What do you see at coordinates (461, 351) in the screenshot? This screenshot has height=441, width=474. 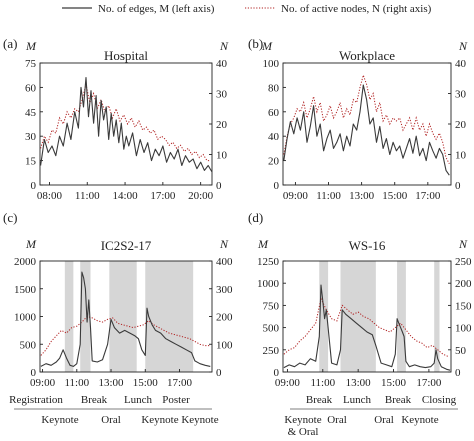 I see `right-tick-label: 50` at bounding box center [461, 351].